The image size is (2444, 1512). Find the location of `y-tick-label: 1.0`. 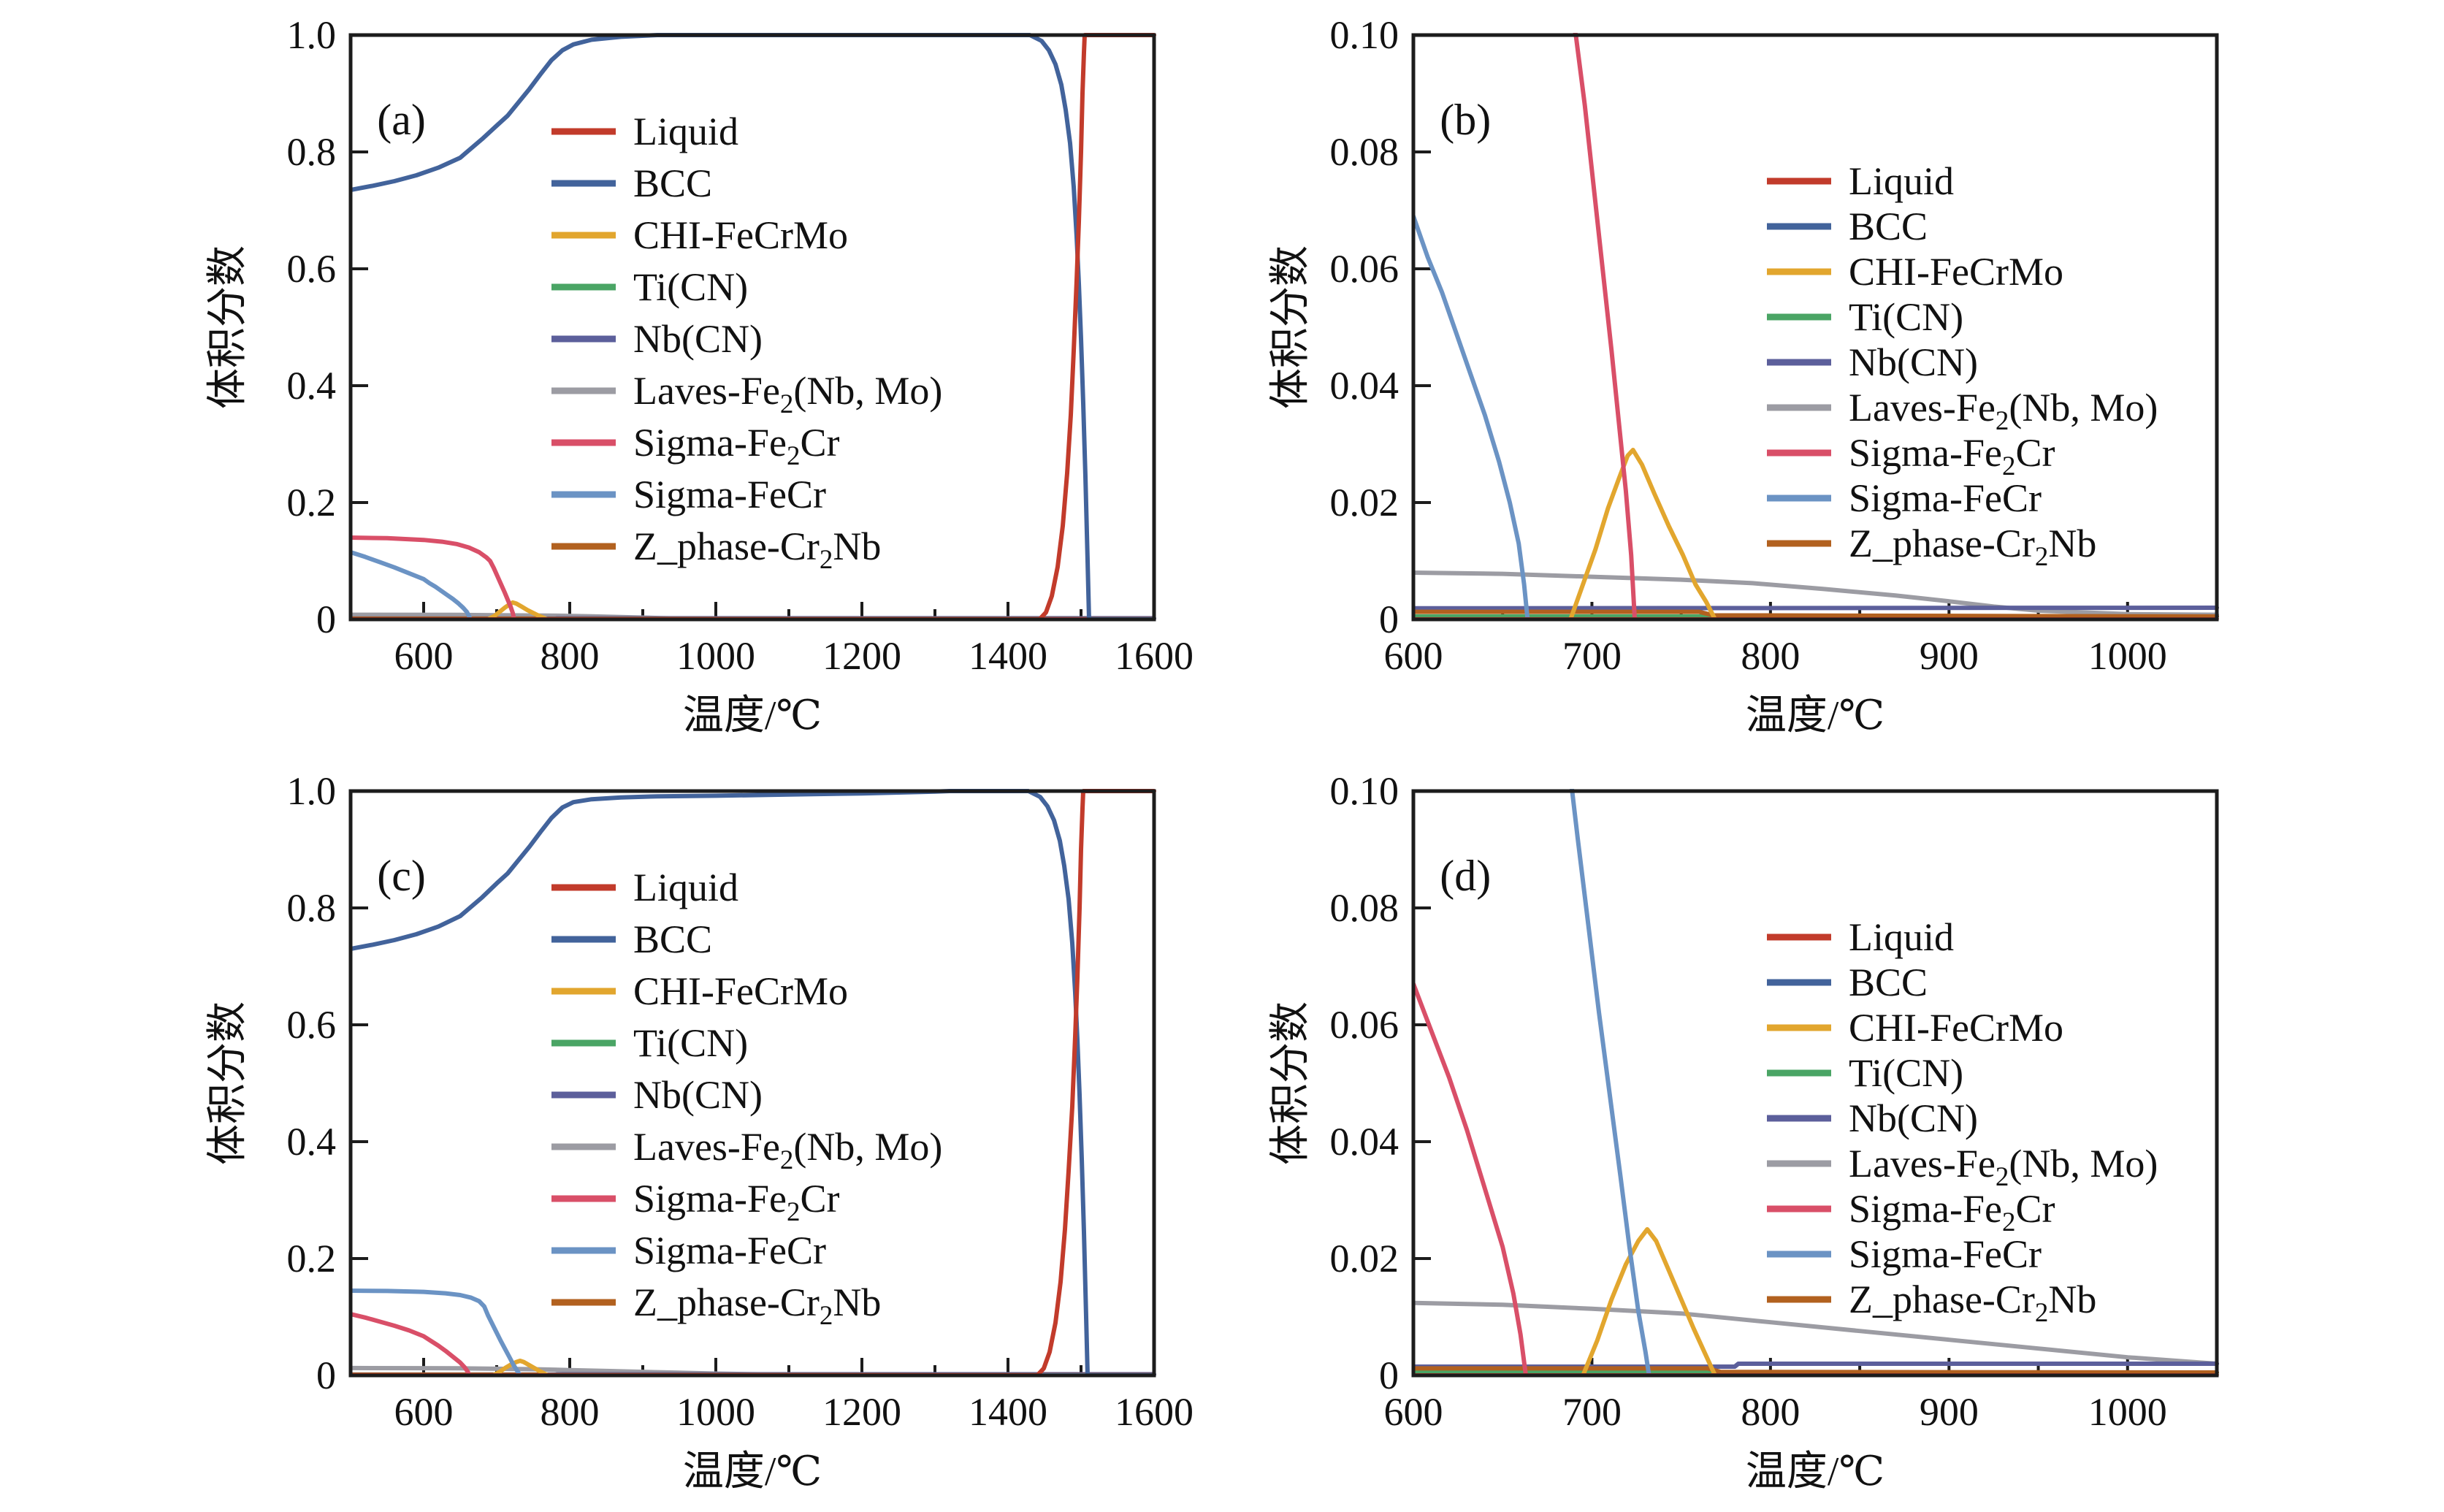

y-tick-label: 1.0 is located at coordinates (312, 35).